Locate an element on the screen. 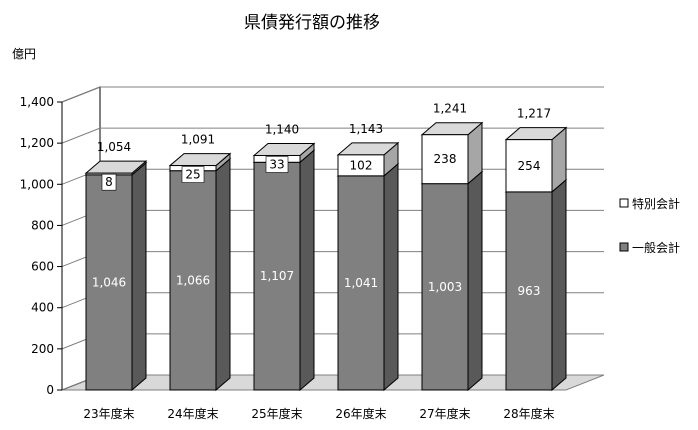 This screenshot has height=430, width=698. x-axis-ticks: 23年度末 24年度末 25年度末 26年度末 27年度末 28年度末 is located at coordinates (318, 413).